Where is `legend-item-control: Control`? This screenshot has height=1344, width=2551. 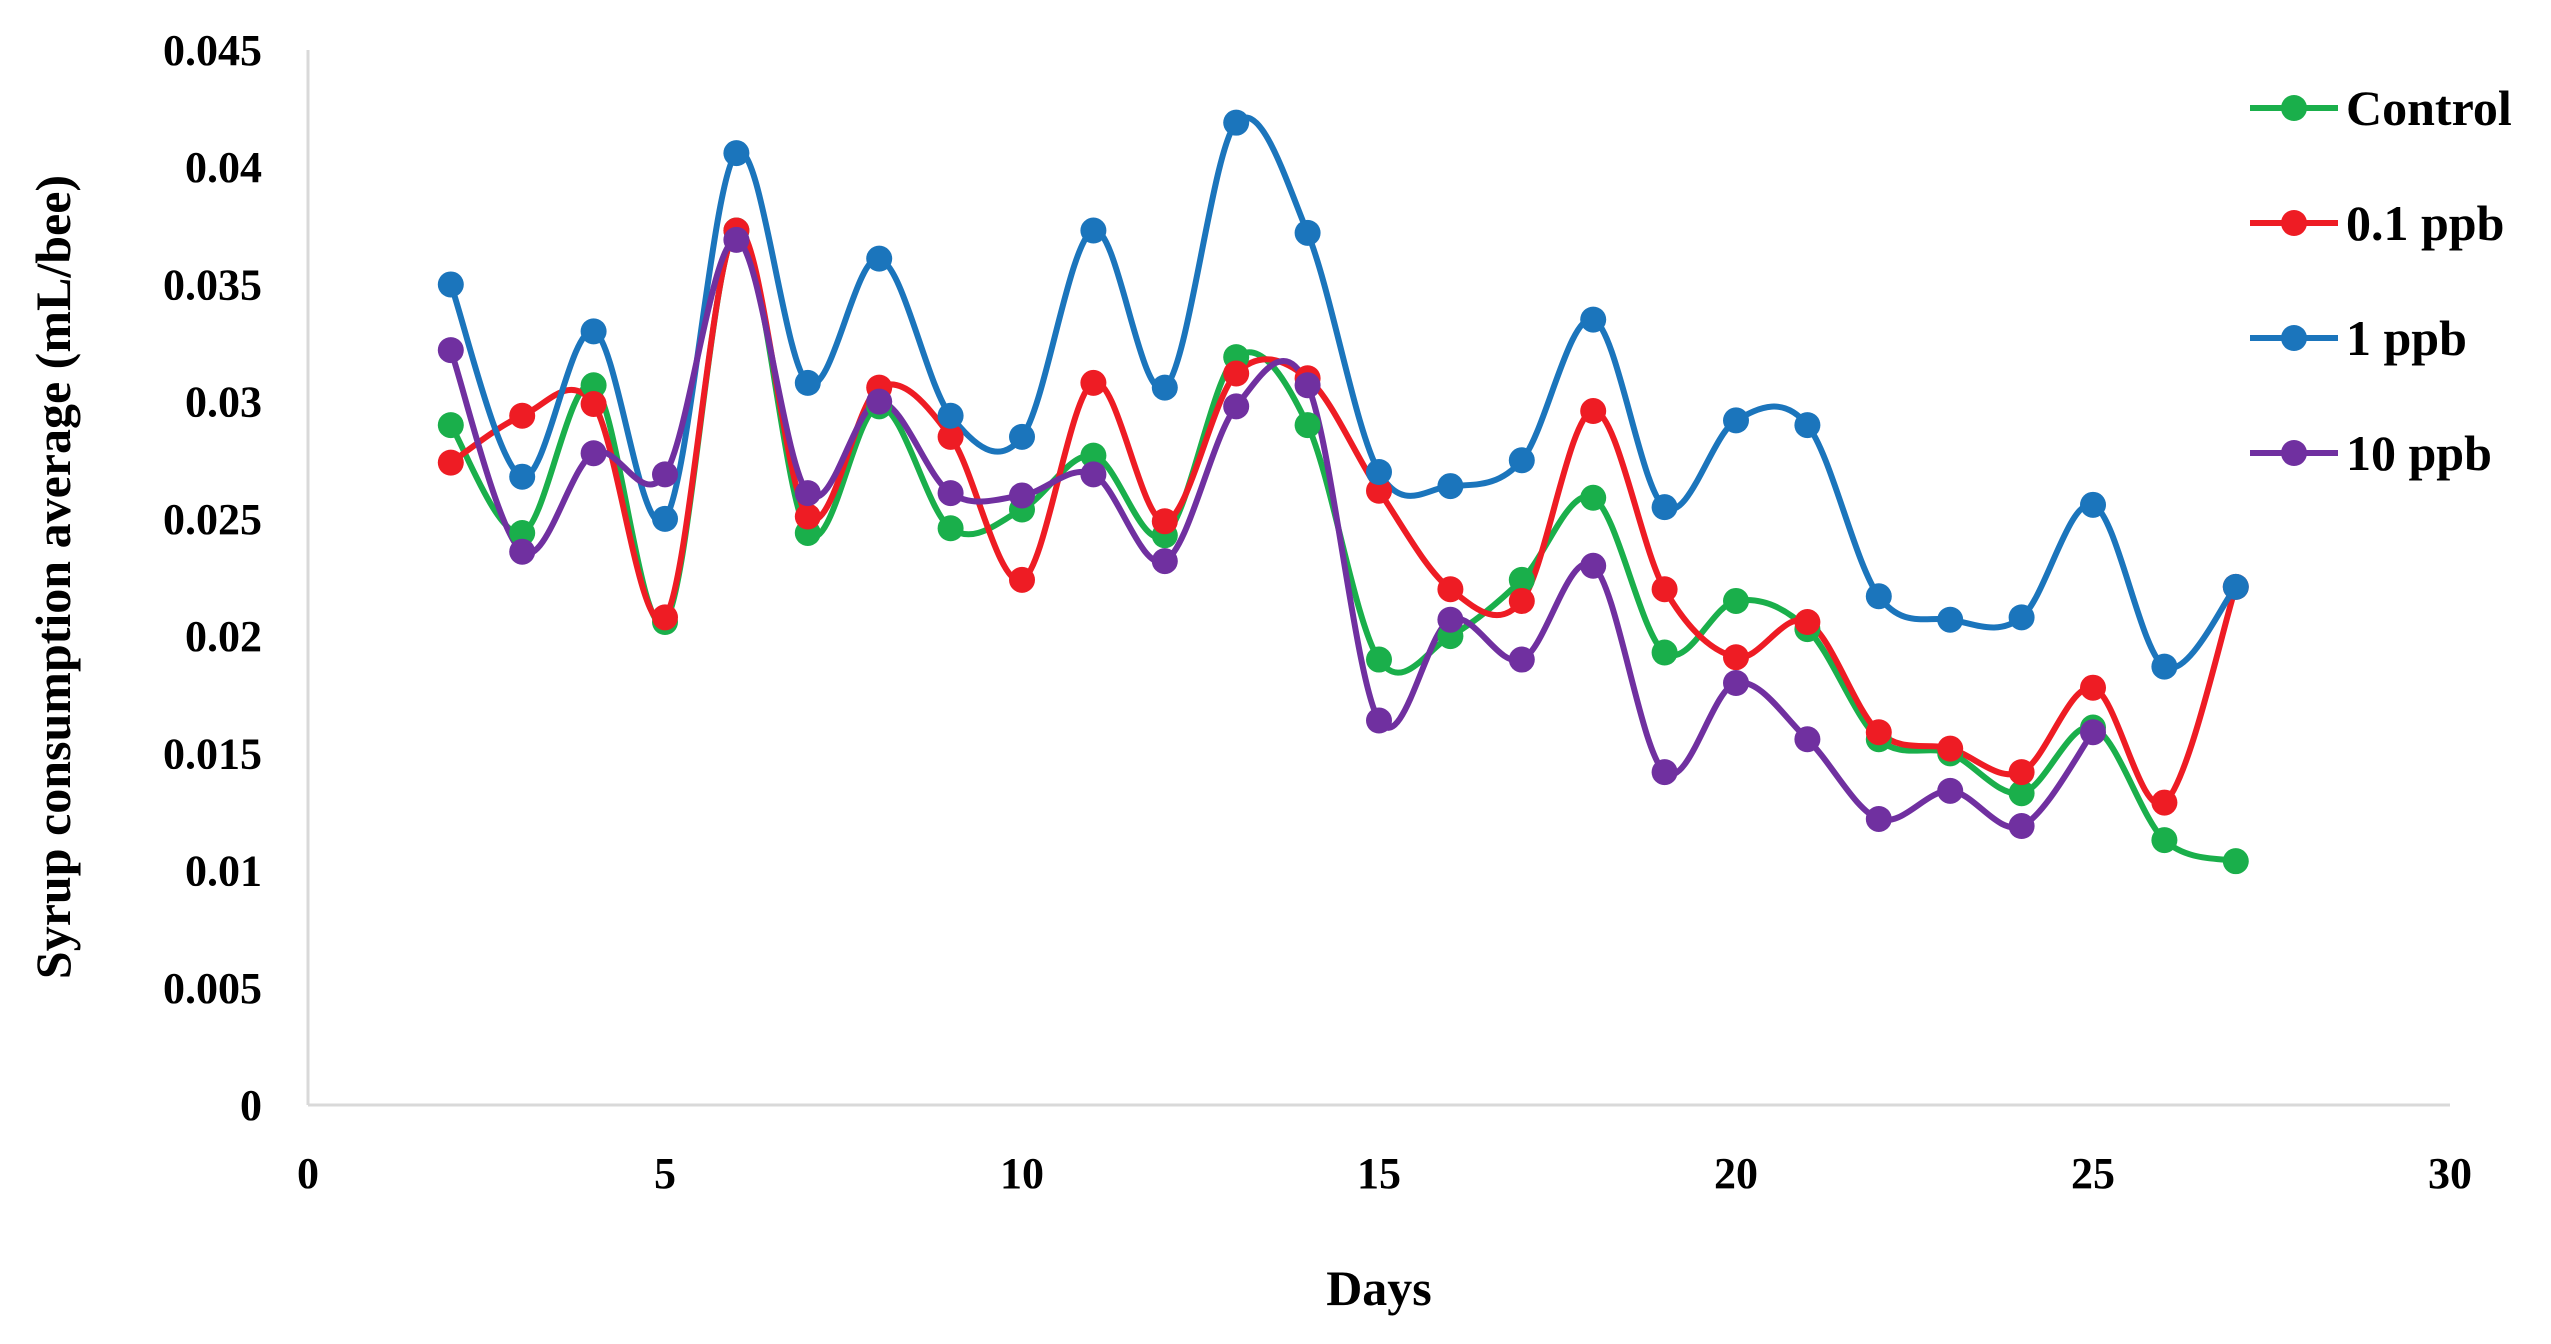
legend-item-control: Control is located at coordinates (2381, 108).